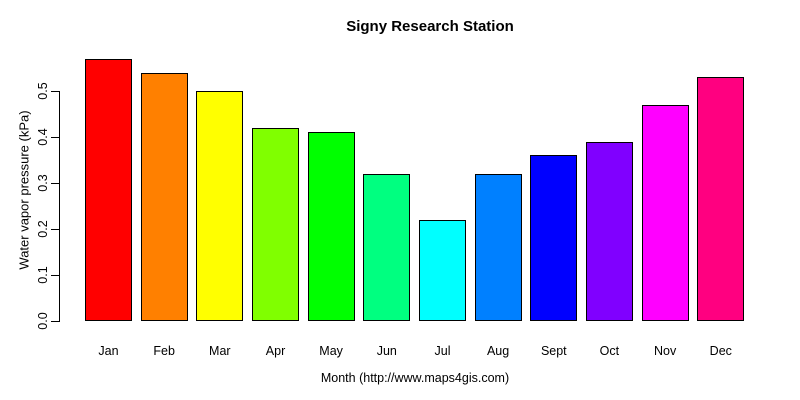 The width and height of the screenshot is (800, 400). What do you see at coordinates (275, 224) in the screenshot?
I see `bar-apr` at bounding box center [275, 224].